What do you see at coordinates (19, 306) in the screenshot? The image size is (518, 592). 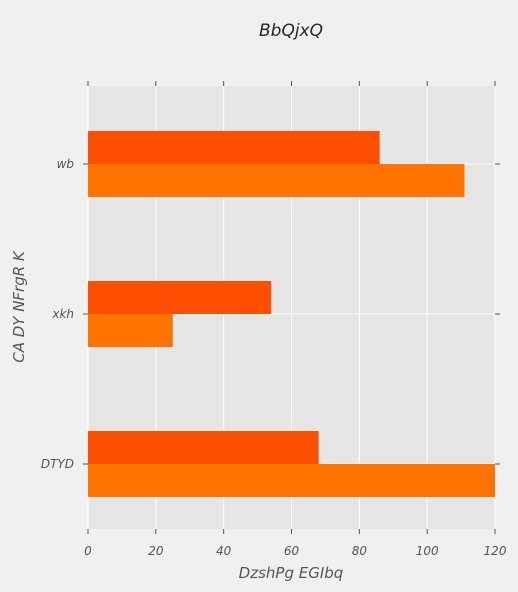 I see `y-axis-label: CA DY NFrgR K` at bounding box center [19, 306].